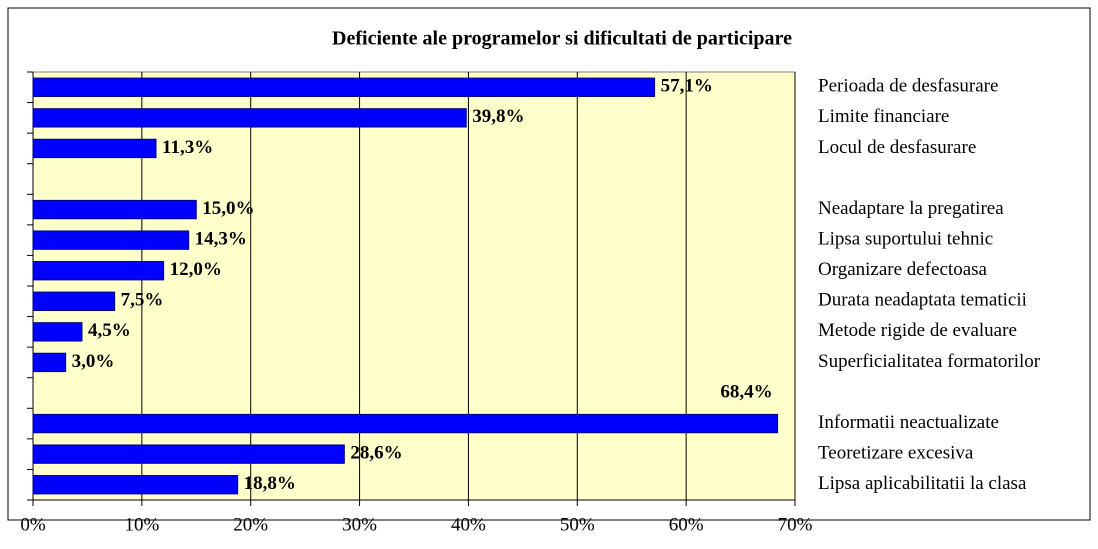  What do you see at coordinates (498, 116) in the screenshot?
I see `value-label: 39,8%` at bounding box center [498, 116].